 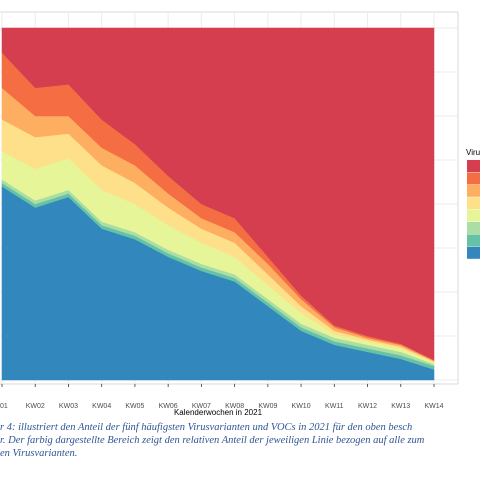 I want to click on x-tick-label-KW08: KW08, so click(x=234, y=406).